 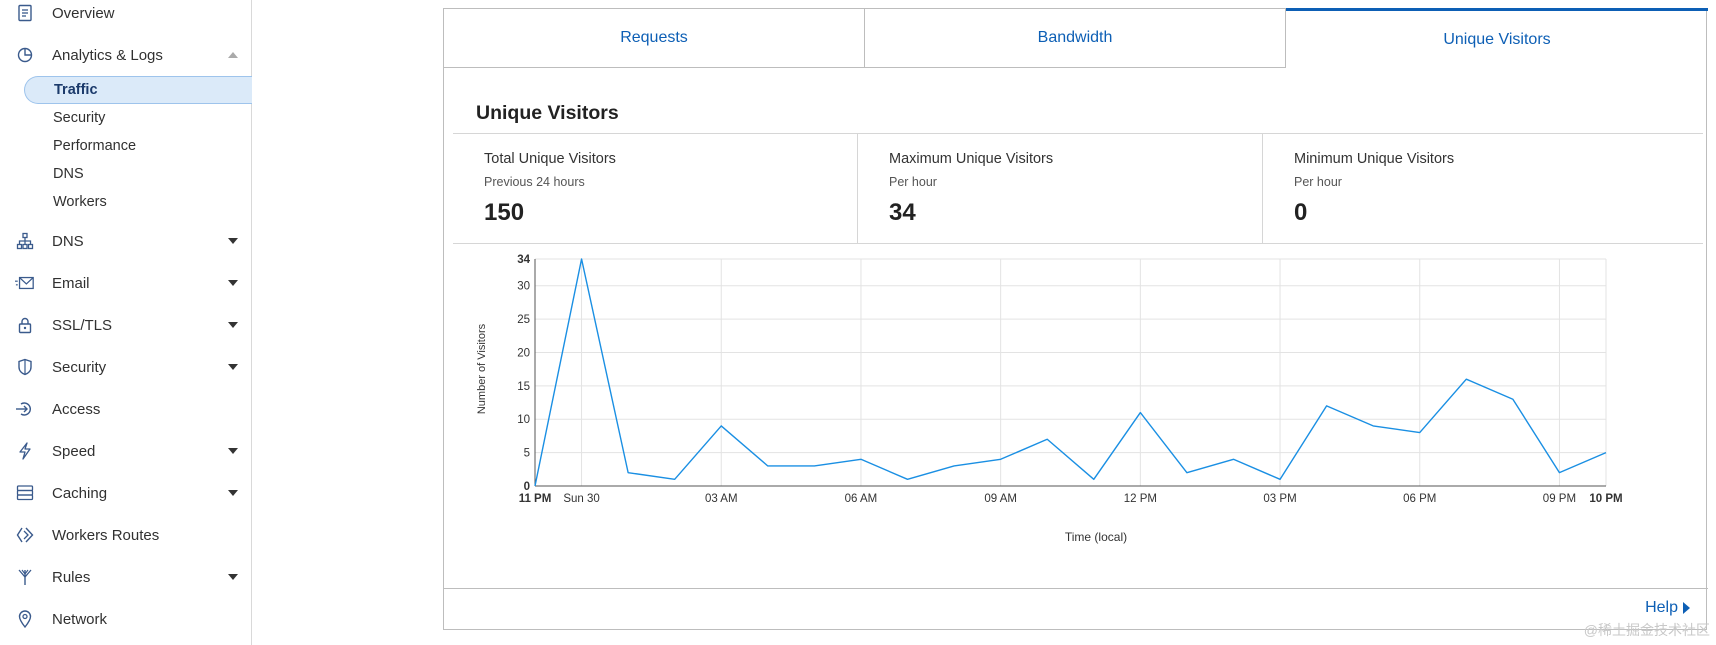 I want to click on sidebar-item-label: Caching, so click(x=80, y=493).